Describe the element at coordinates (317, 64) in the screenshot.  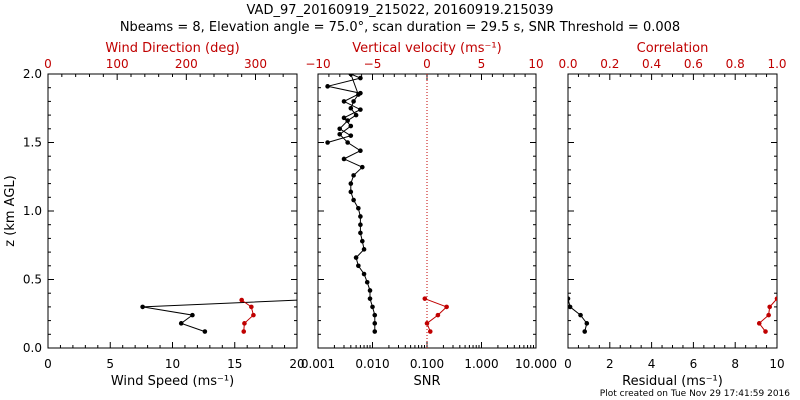
I see `snr-top-xtick-label: −10` at that location.